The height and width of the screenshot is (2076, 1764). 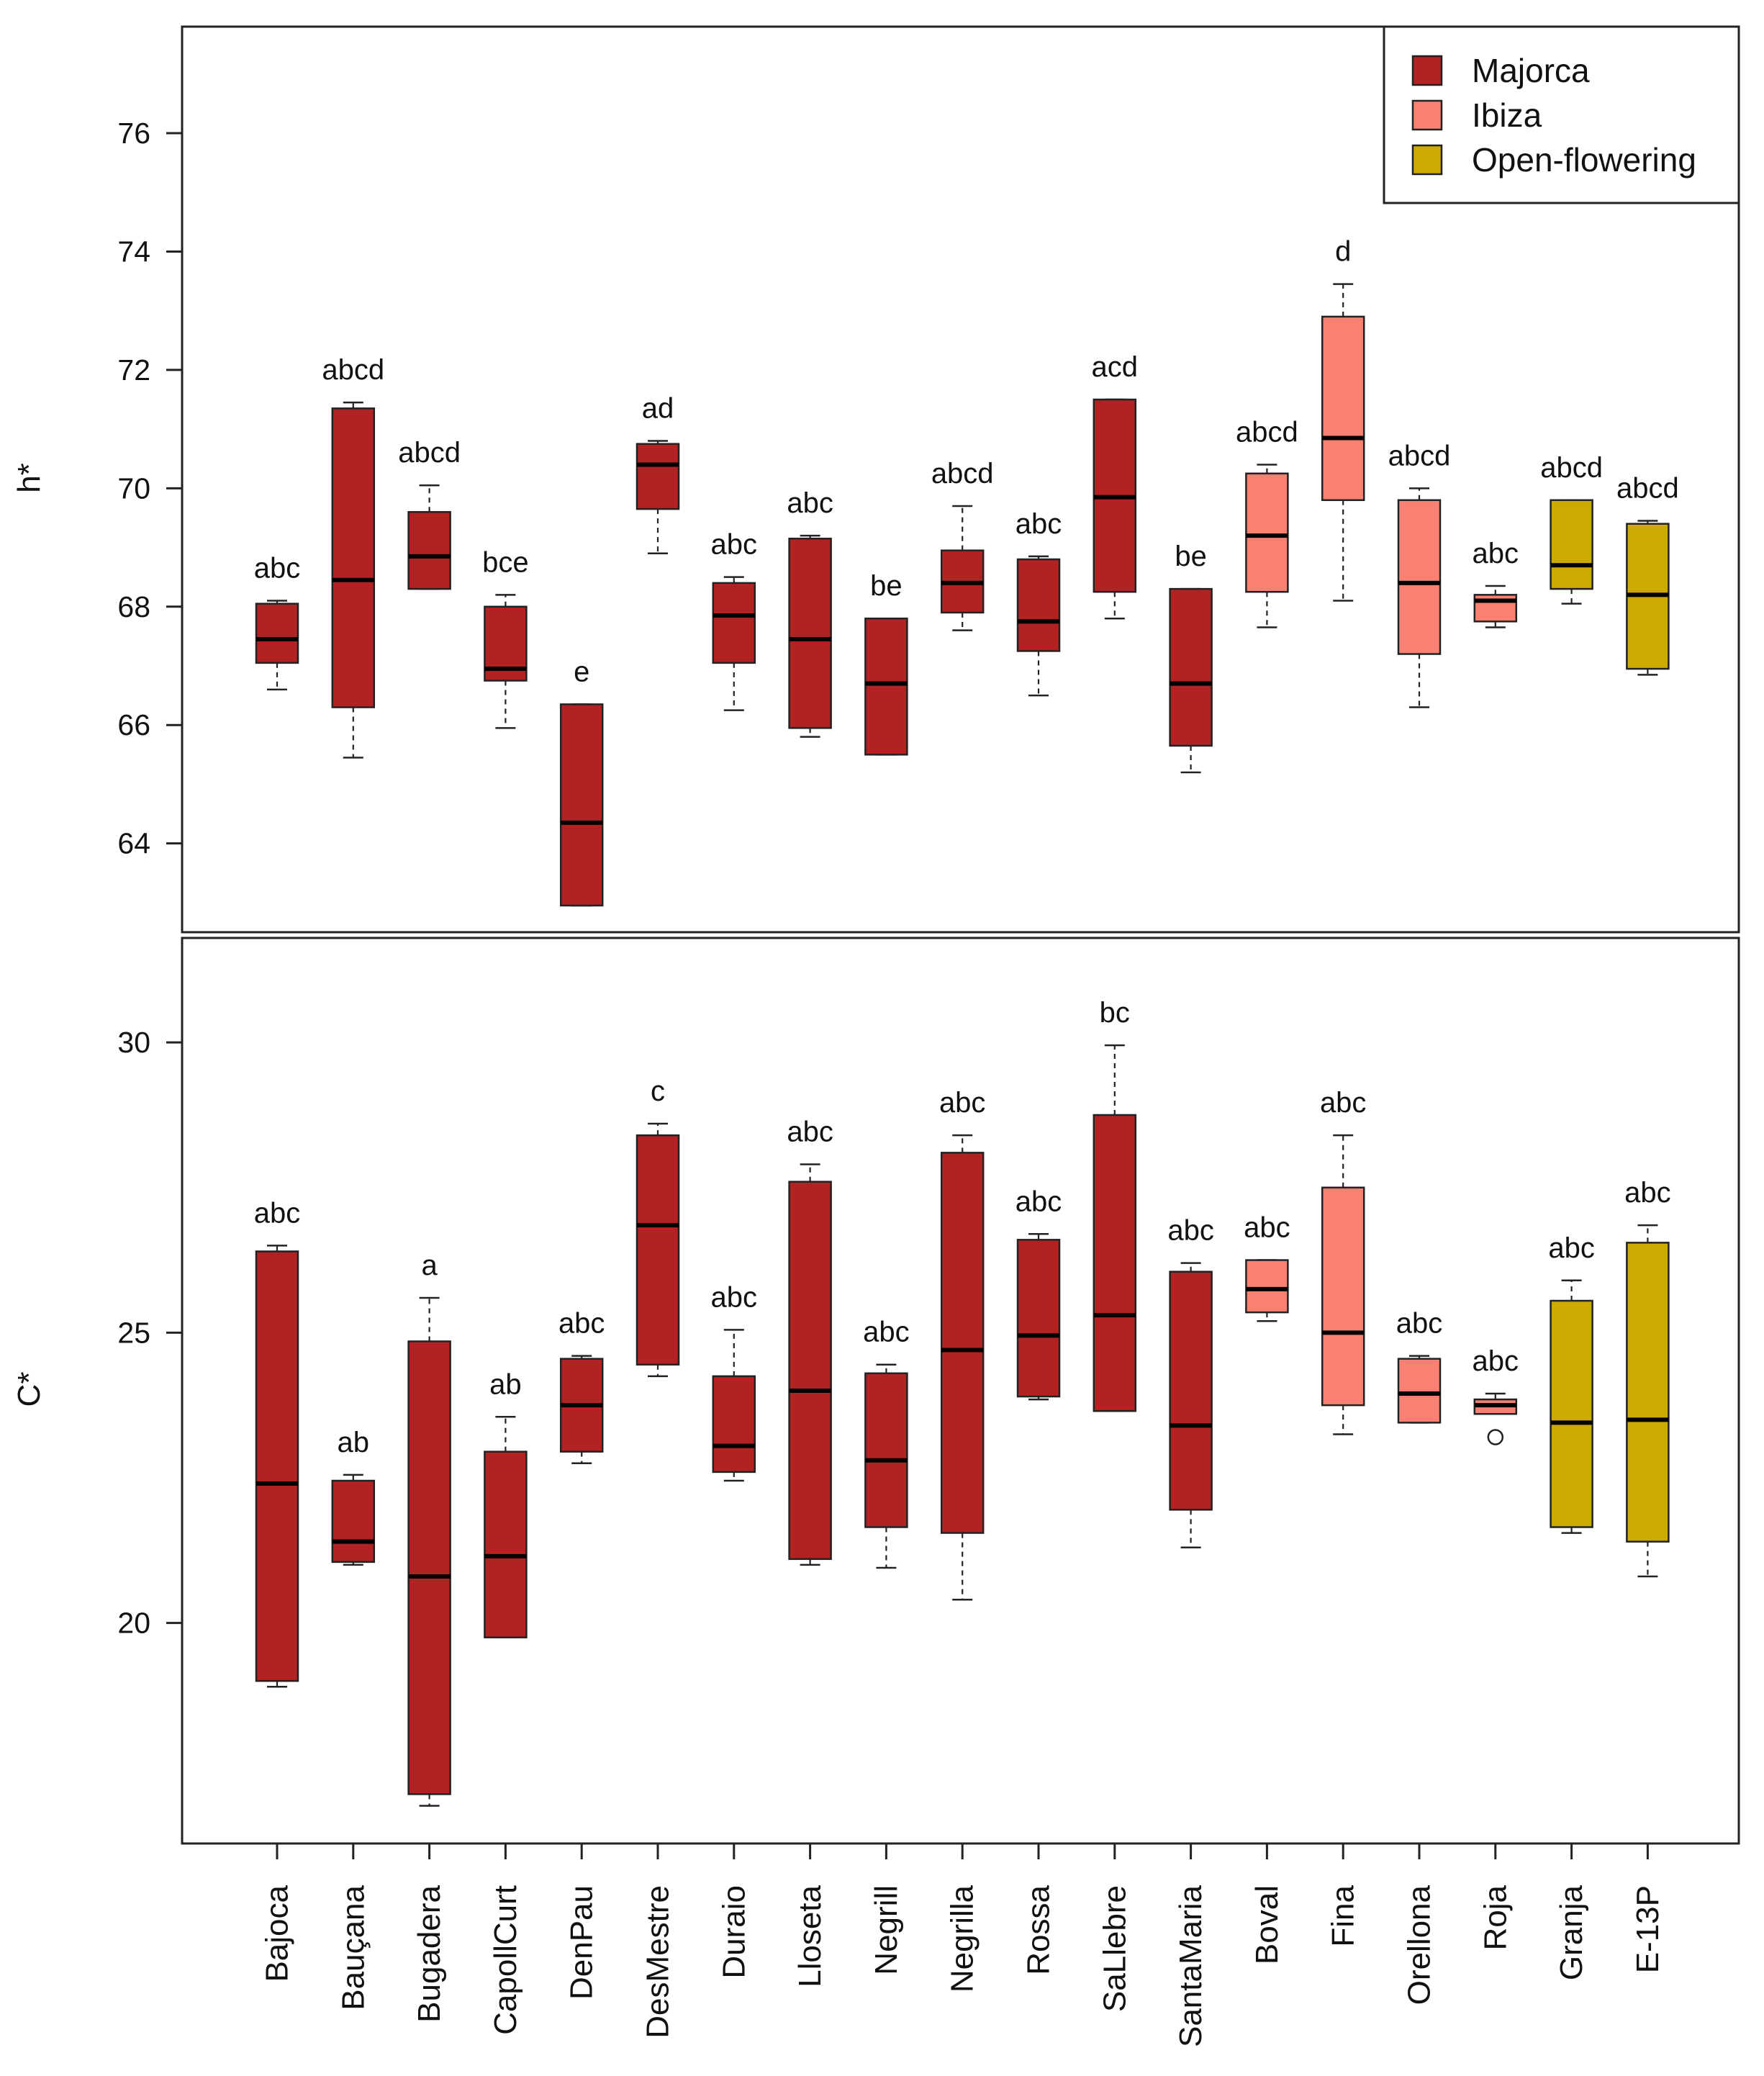 I want to click on c-star-box-lloseta: abc, so click(x=810, y=1341).